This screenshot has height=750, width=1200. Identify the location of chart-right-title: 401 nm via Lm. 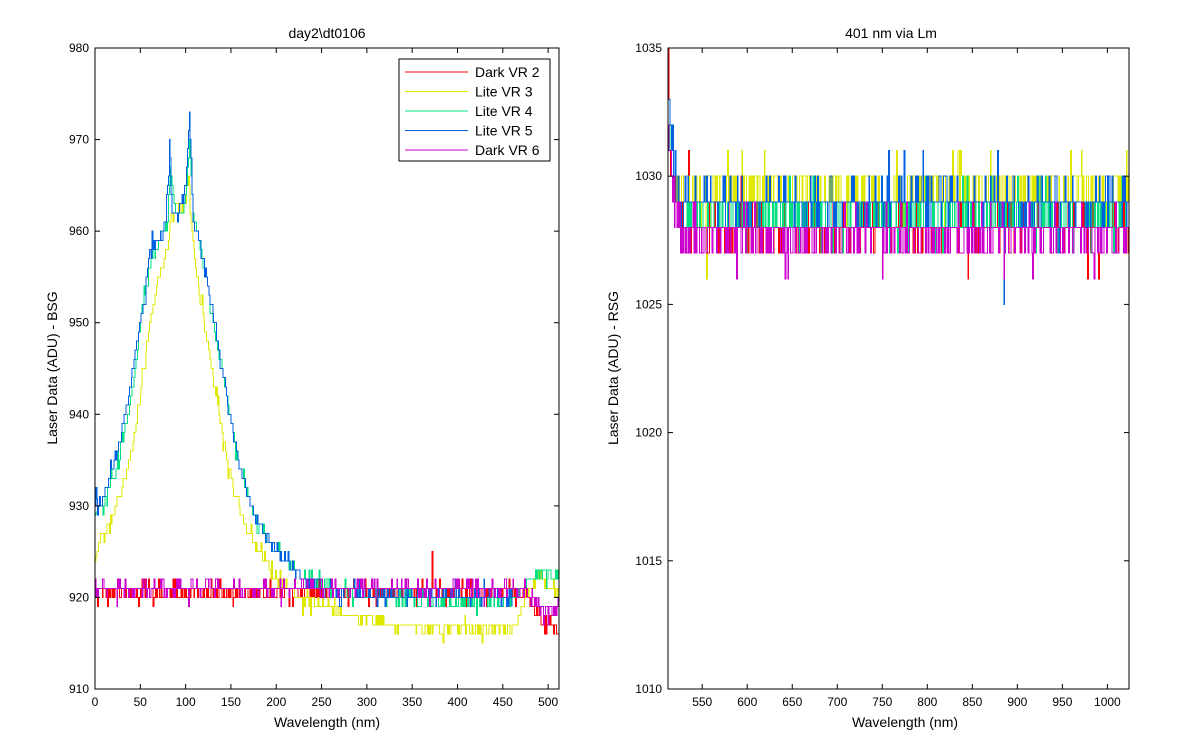
(891, 33).